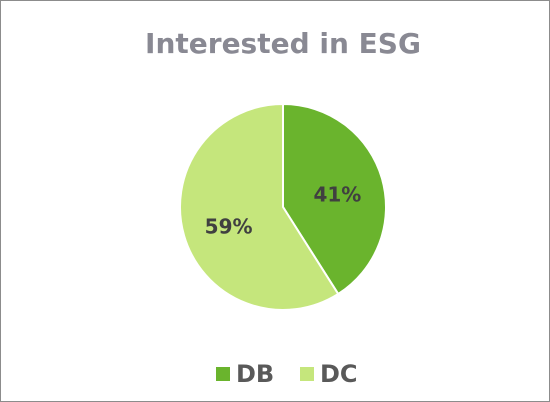 Image resolution: width=550 pixels, height=402 pixels. What do you see at coordinates (337, 195) in the screenshot?
I see `data-label: 41%` at bounding box center [337, 195].